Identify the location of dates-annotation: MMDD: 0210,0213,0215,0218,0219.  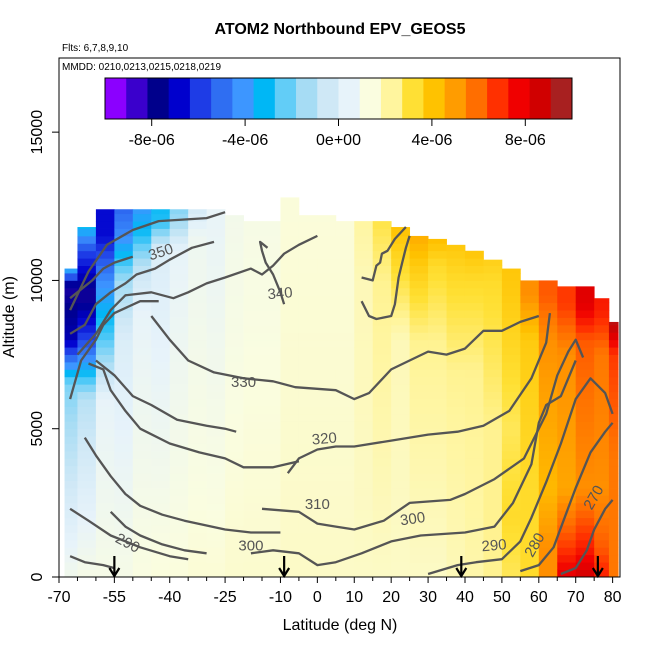
(141, 67).